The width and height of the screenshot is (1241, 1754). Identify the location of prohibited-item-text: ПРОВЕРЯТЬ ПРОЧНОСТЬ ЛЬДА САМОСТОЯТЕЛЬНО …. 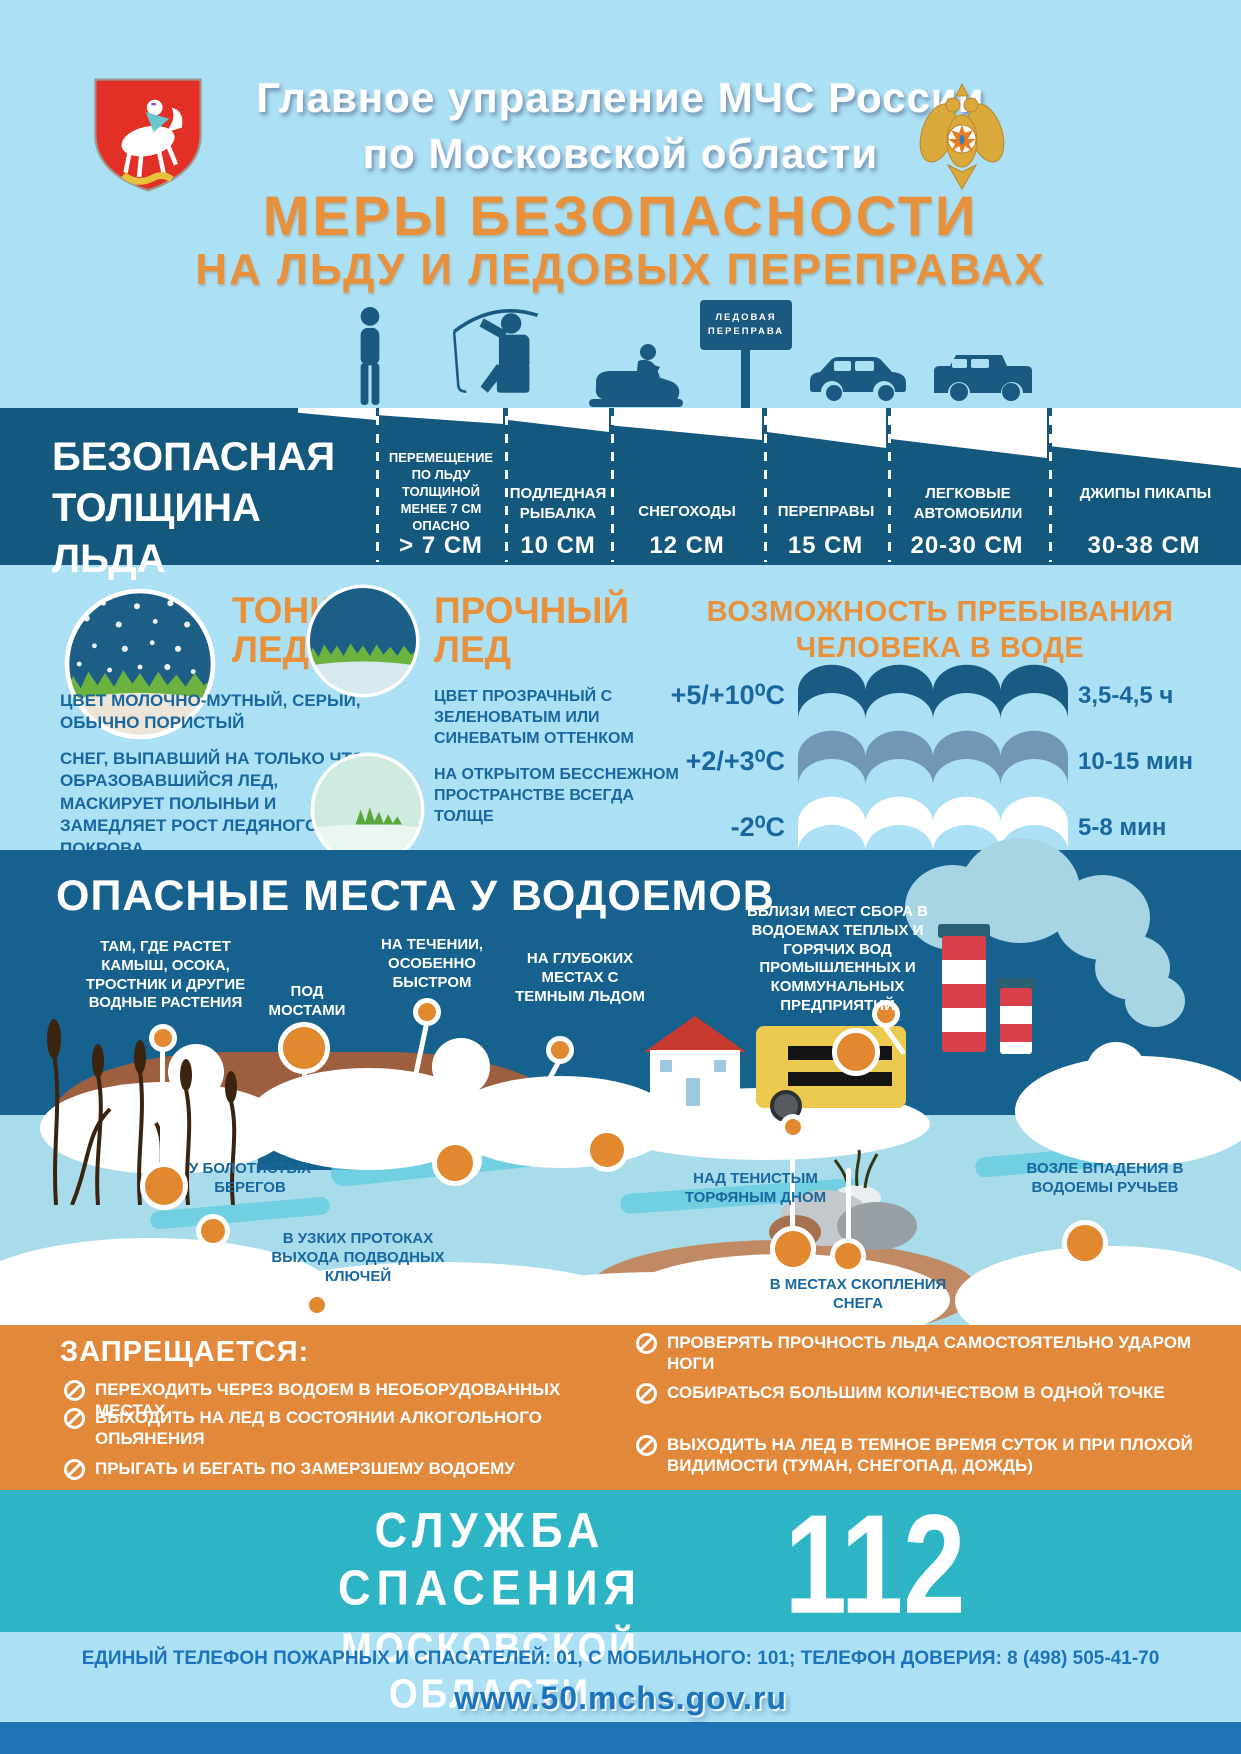
(929, 1353).